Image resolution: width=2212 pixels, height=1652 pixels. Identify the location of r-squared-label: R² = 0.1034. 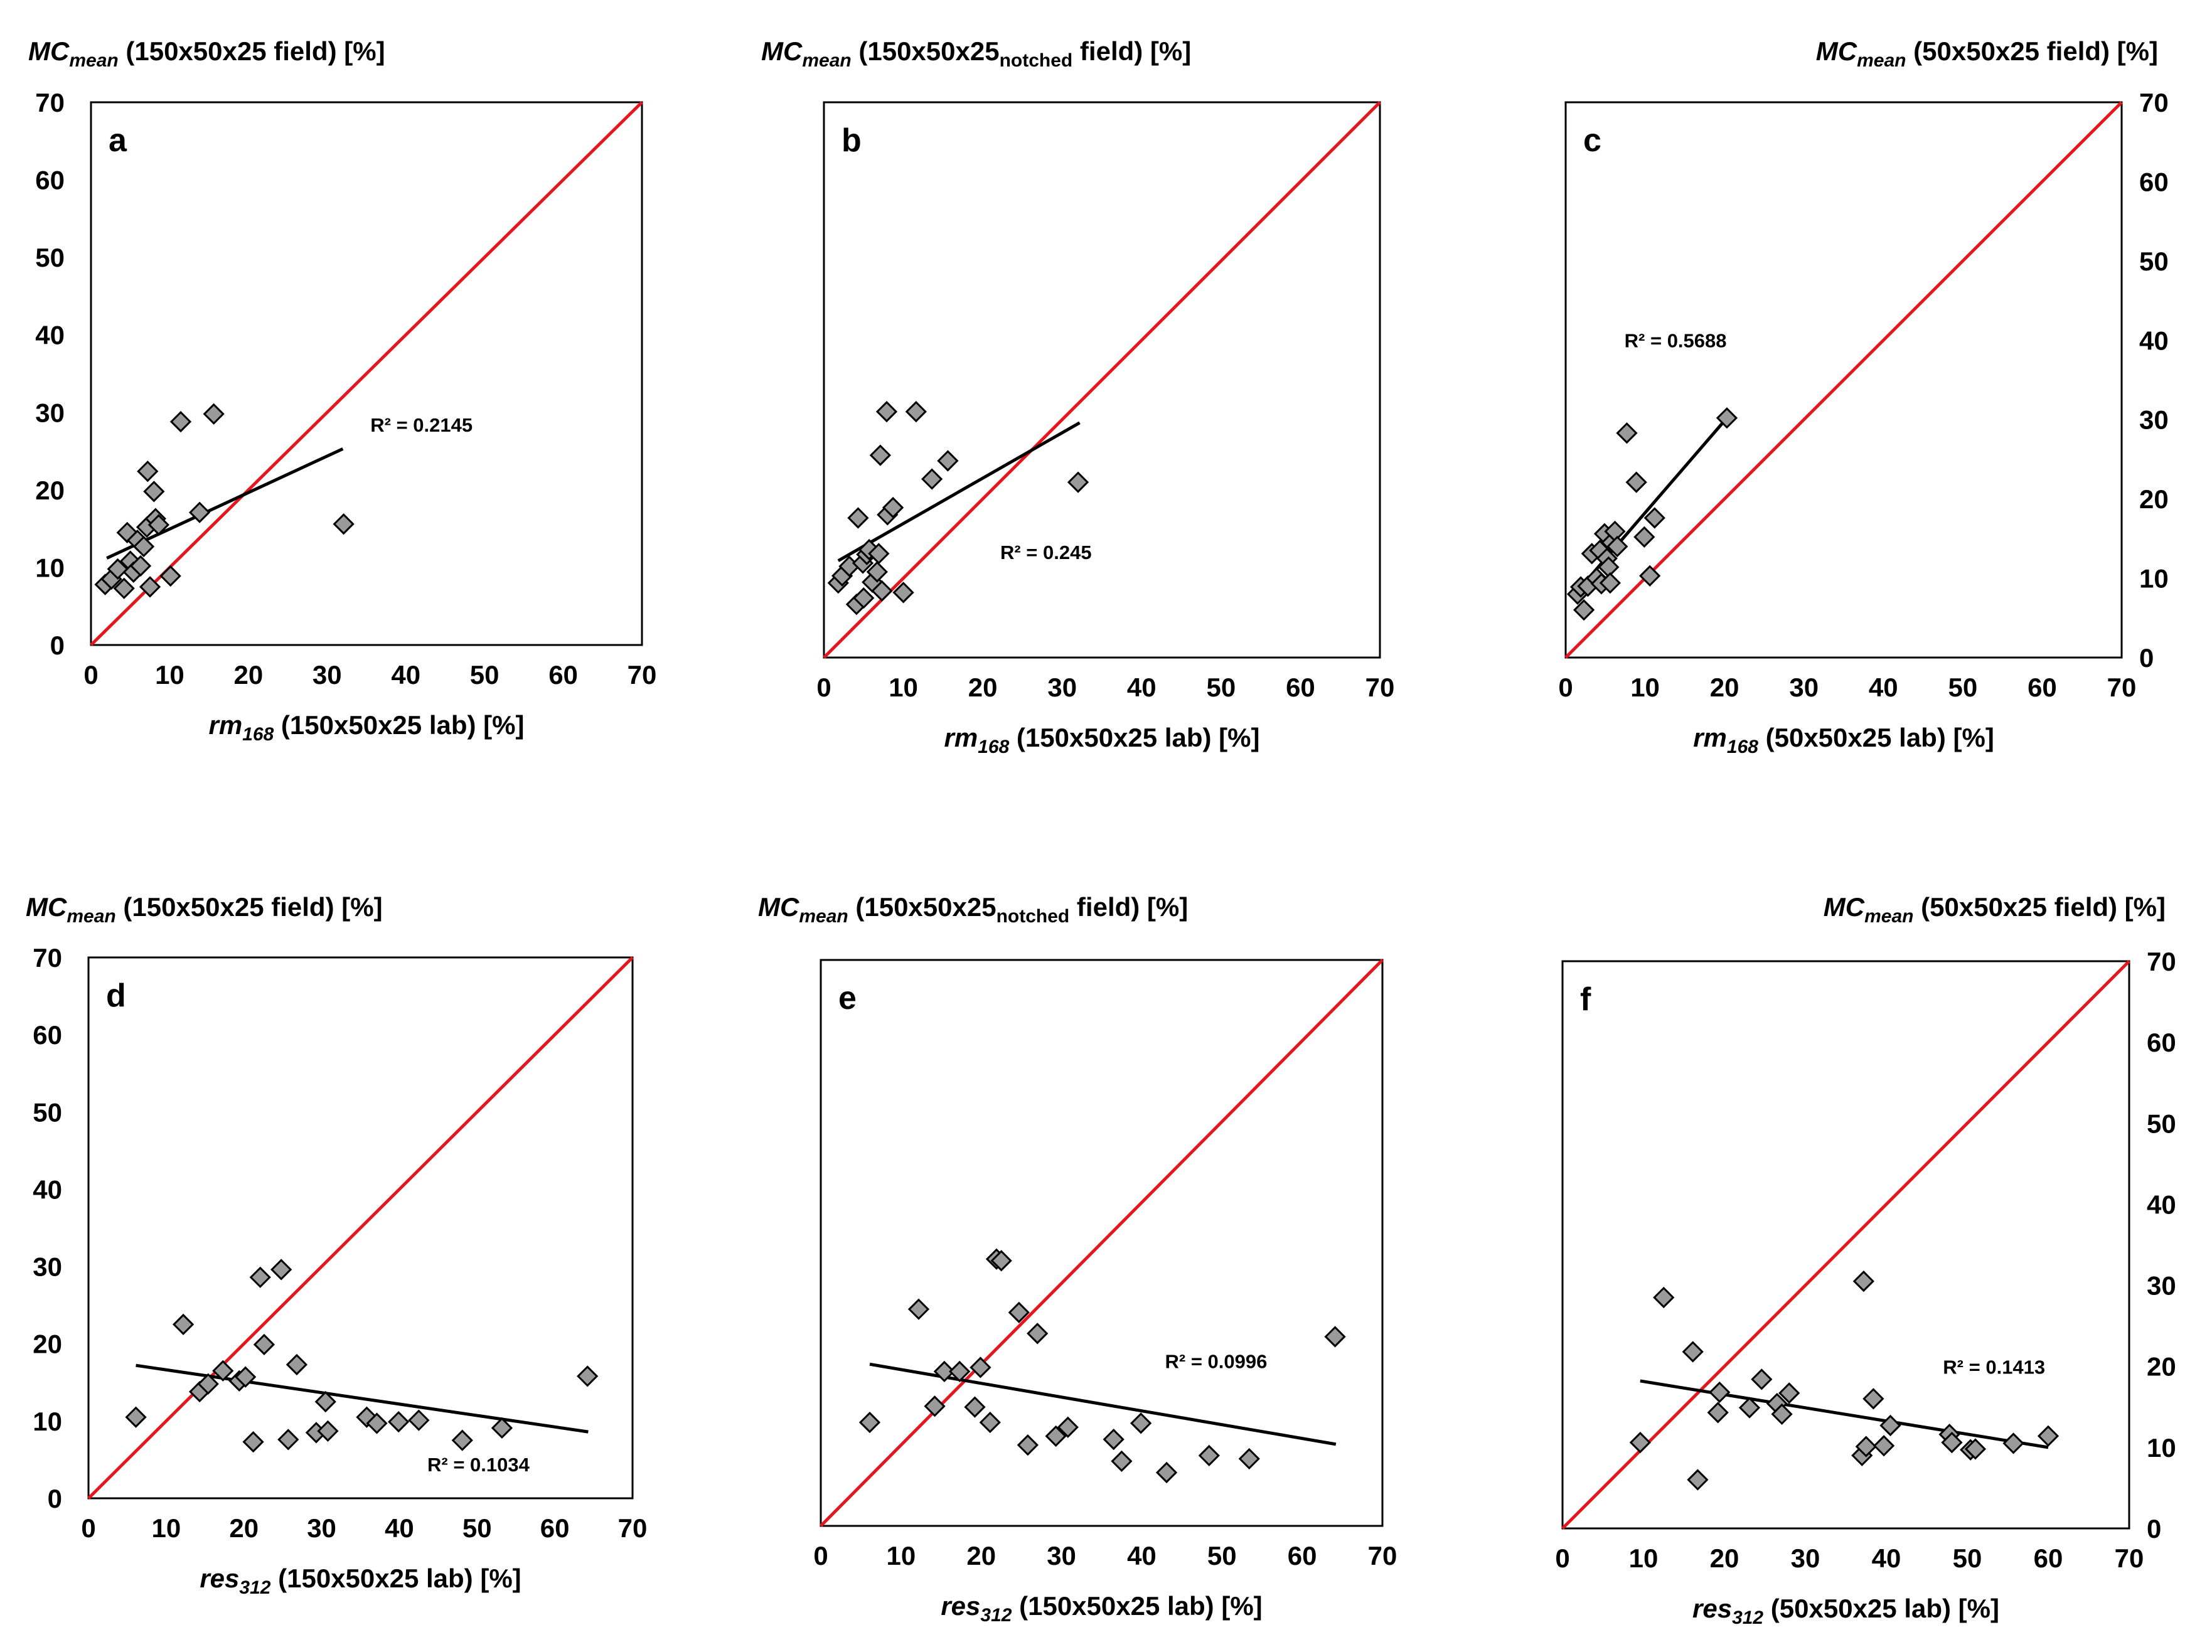
(478, 1465).